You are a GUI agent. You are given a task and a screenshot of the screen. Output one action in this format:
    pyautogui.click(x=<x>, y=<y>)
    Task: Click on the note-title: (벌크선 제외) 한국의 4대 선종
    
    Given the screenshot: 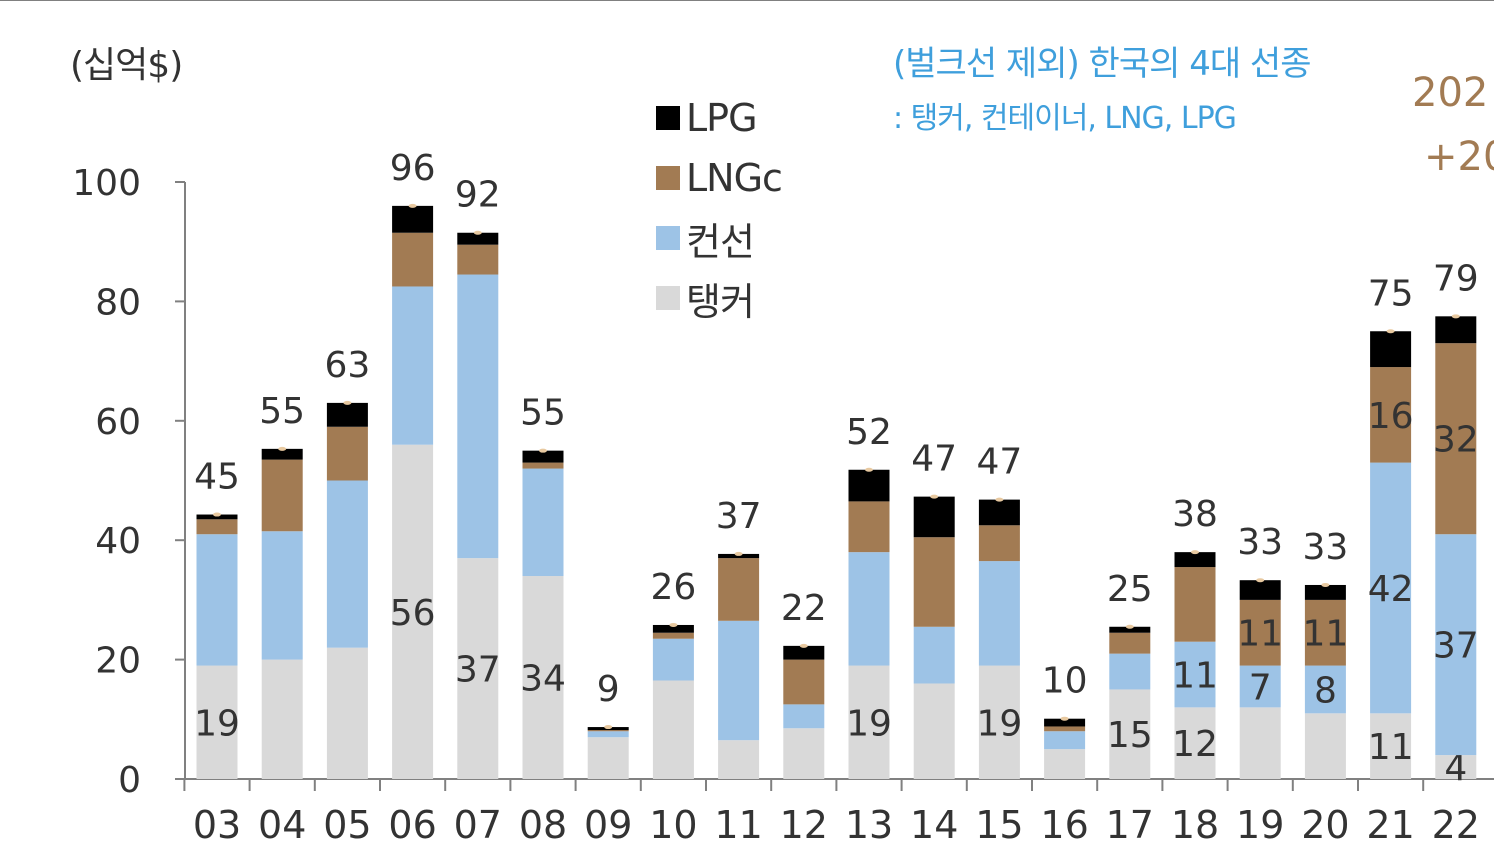 What is the action you would take?
    pyautogui.click(x=1102, y=64)
    